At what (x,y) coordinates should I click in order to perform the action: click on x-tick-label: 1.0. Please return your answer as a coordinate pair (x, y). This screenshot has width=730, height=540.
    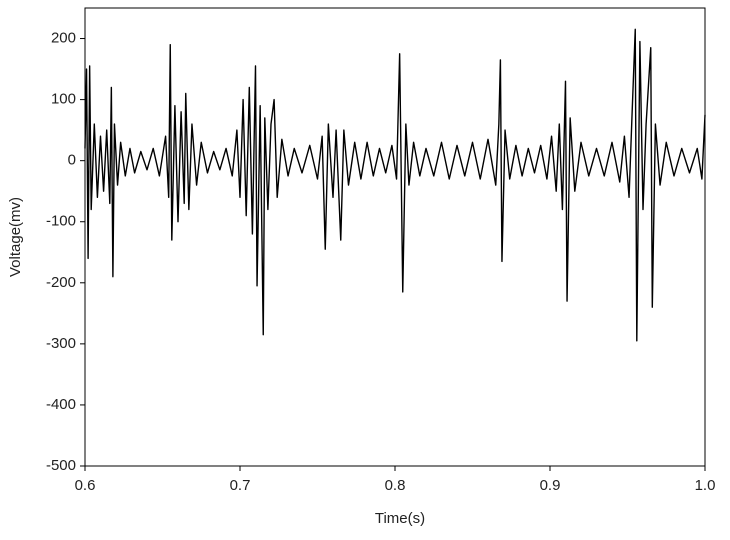
    Looking at the image, I should click on (705, 485).